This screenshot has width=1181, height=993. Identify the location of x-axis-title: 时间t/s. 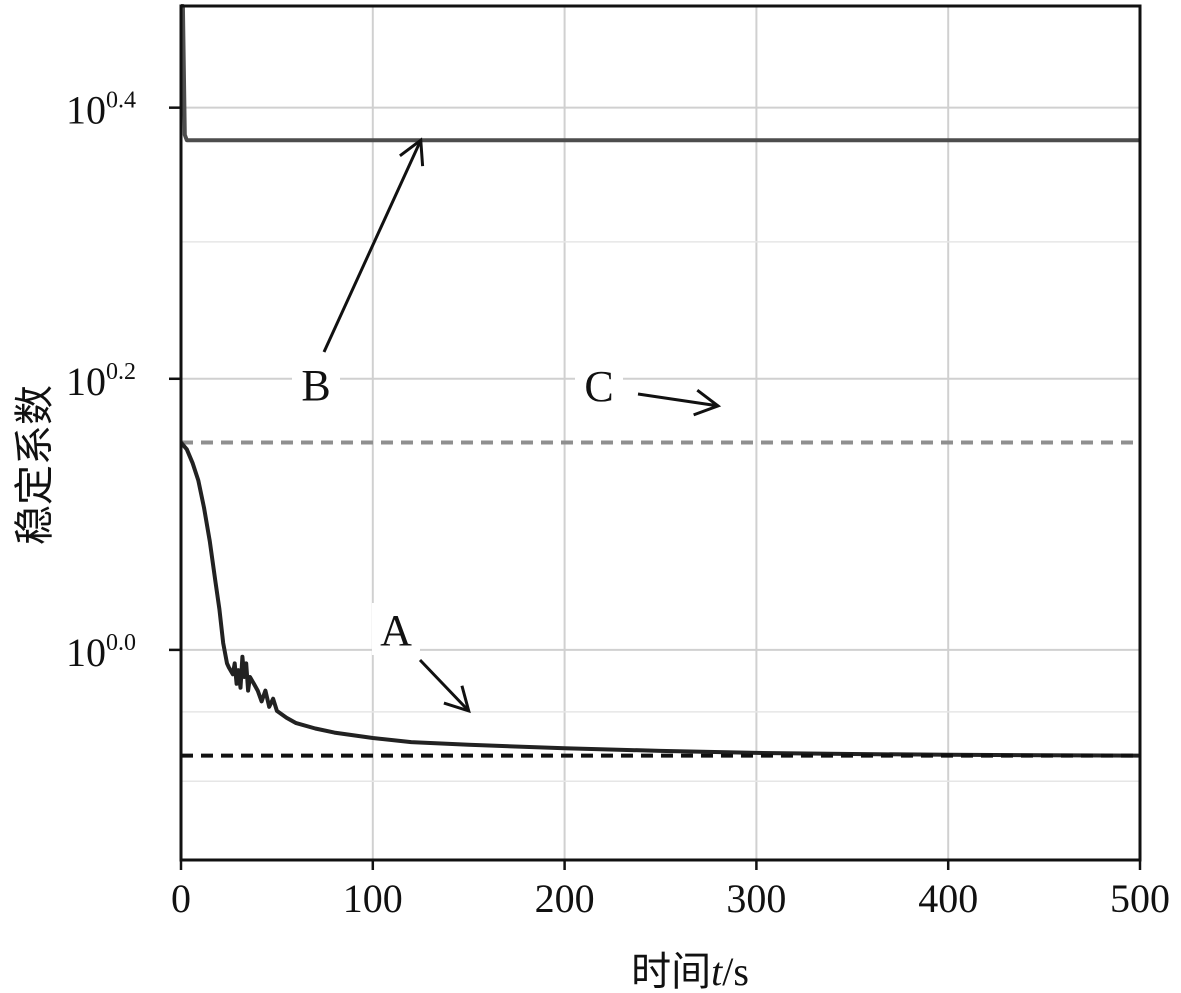
(690, 971).